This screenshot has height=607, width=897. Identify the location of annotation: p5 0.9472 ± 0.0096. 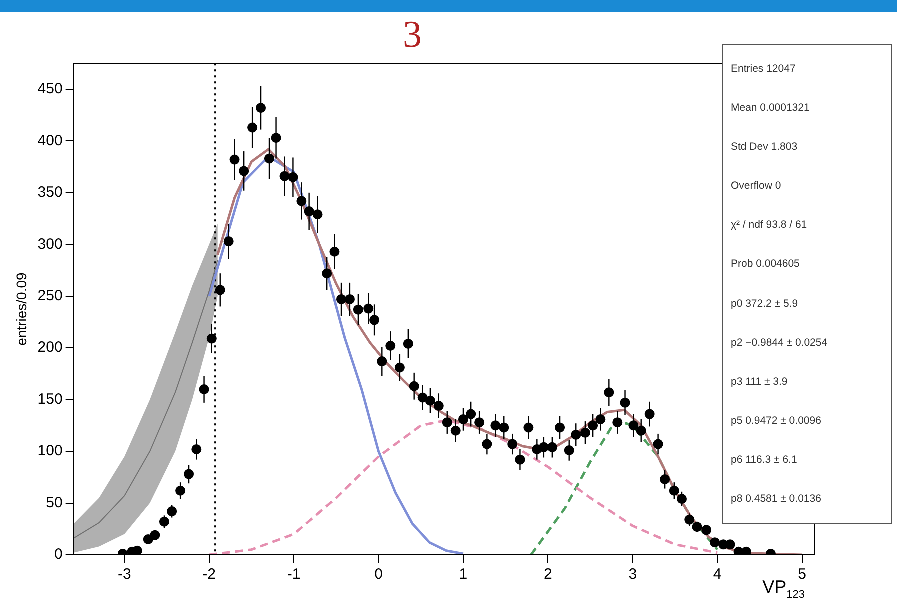
(776, 420).